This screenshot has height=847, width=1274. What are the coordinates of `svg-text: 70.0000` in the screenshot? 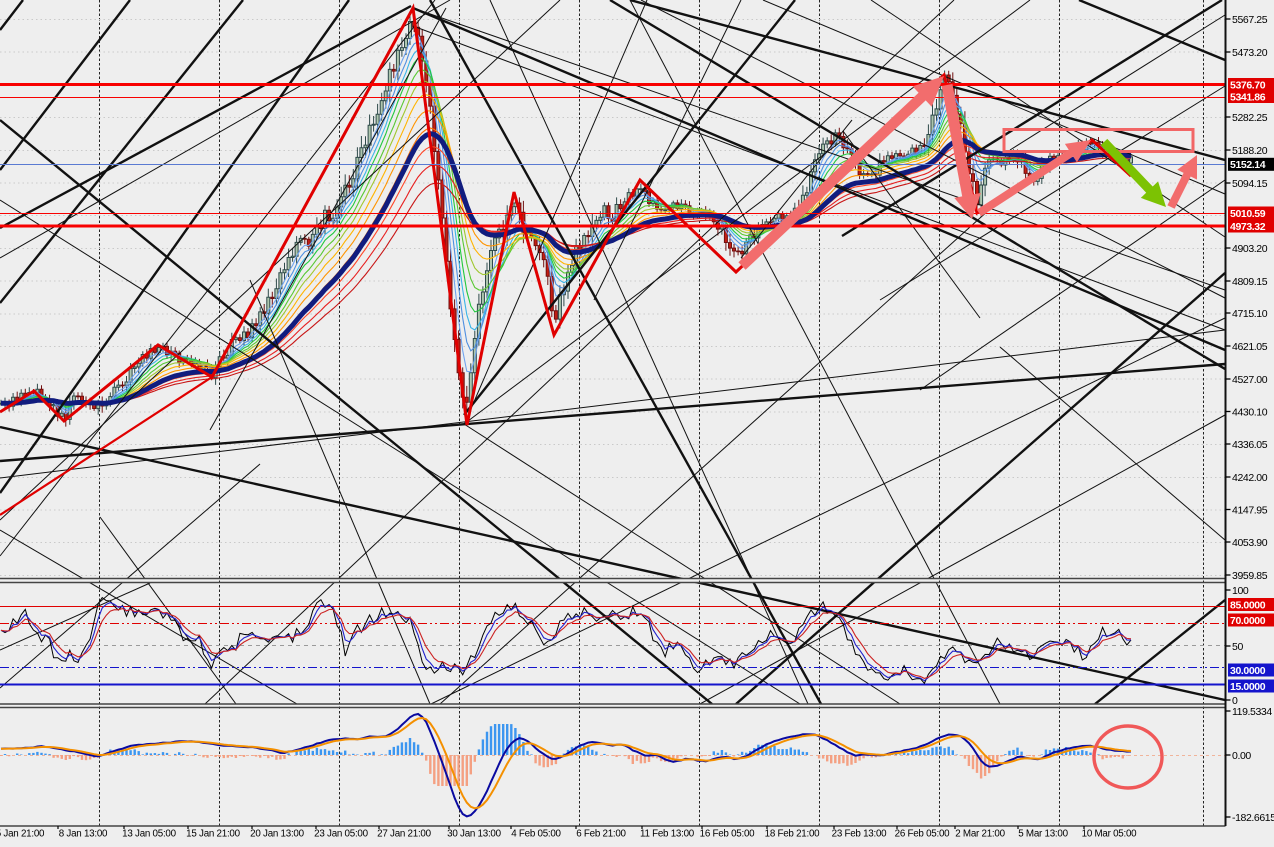 It's located at (1248, 621).